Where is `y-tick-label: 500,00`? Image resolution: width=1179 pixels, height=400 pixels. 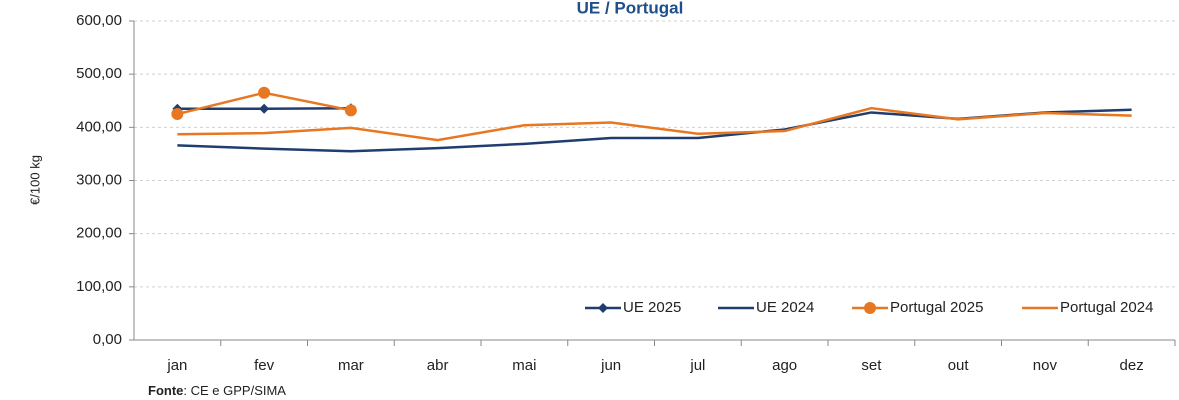 y-tick-label: 500,00 is located at coordinates (99, 73).